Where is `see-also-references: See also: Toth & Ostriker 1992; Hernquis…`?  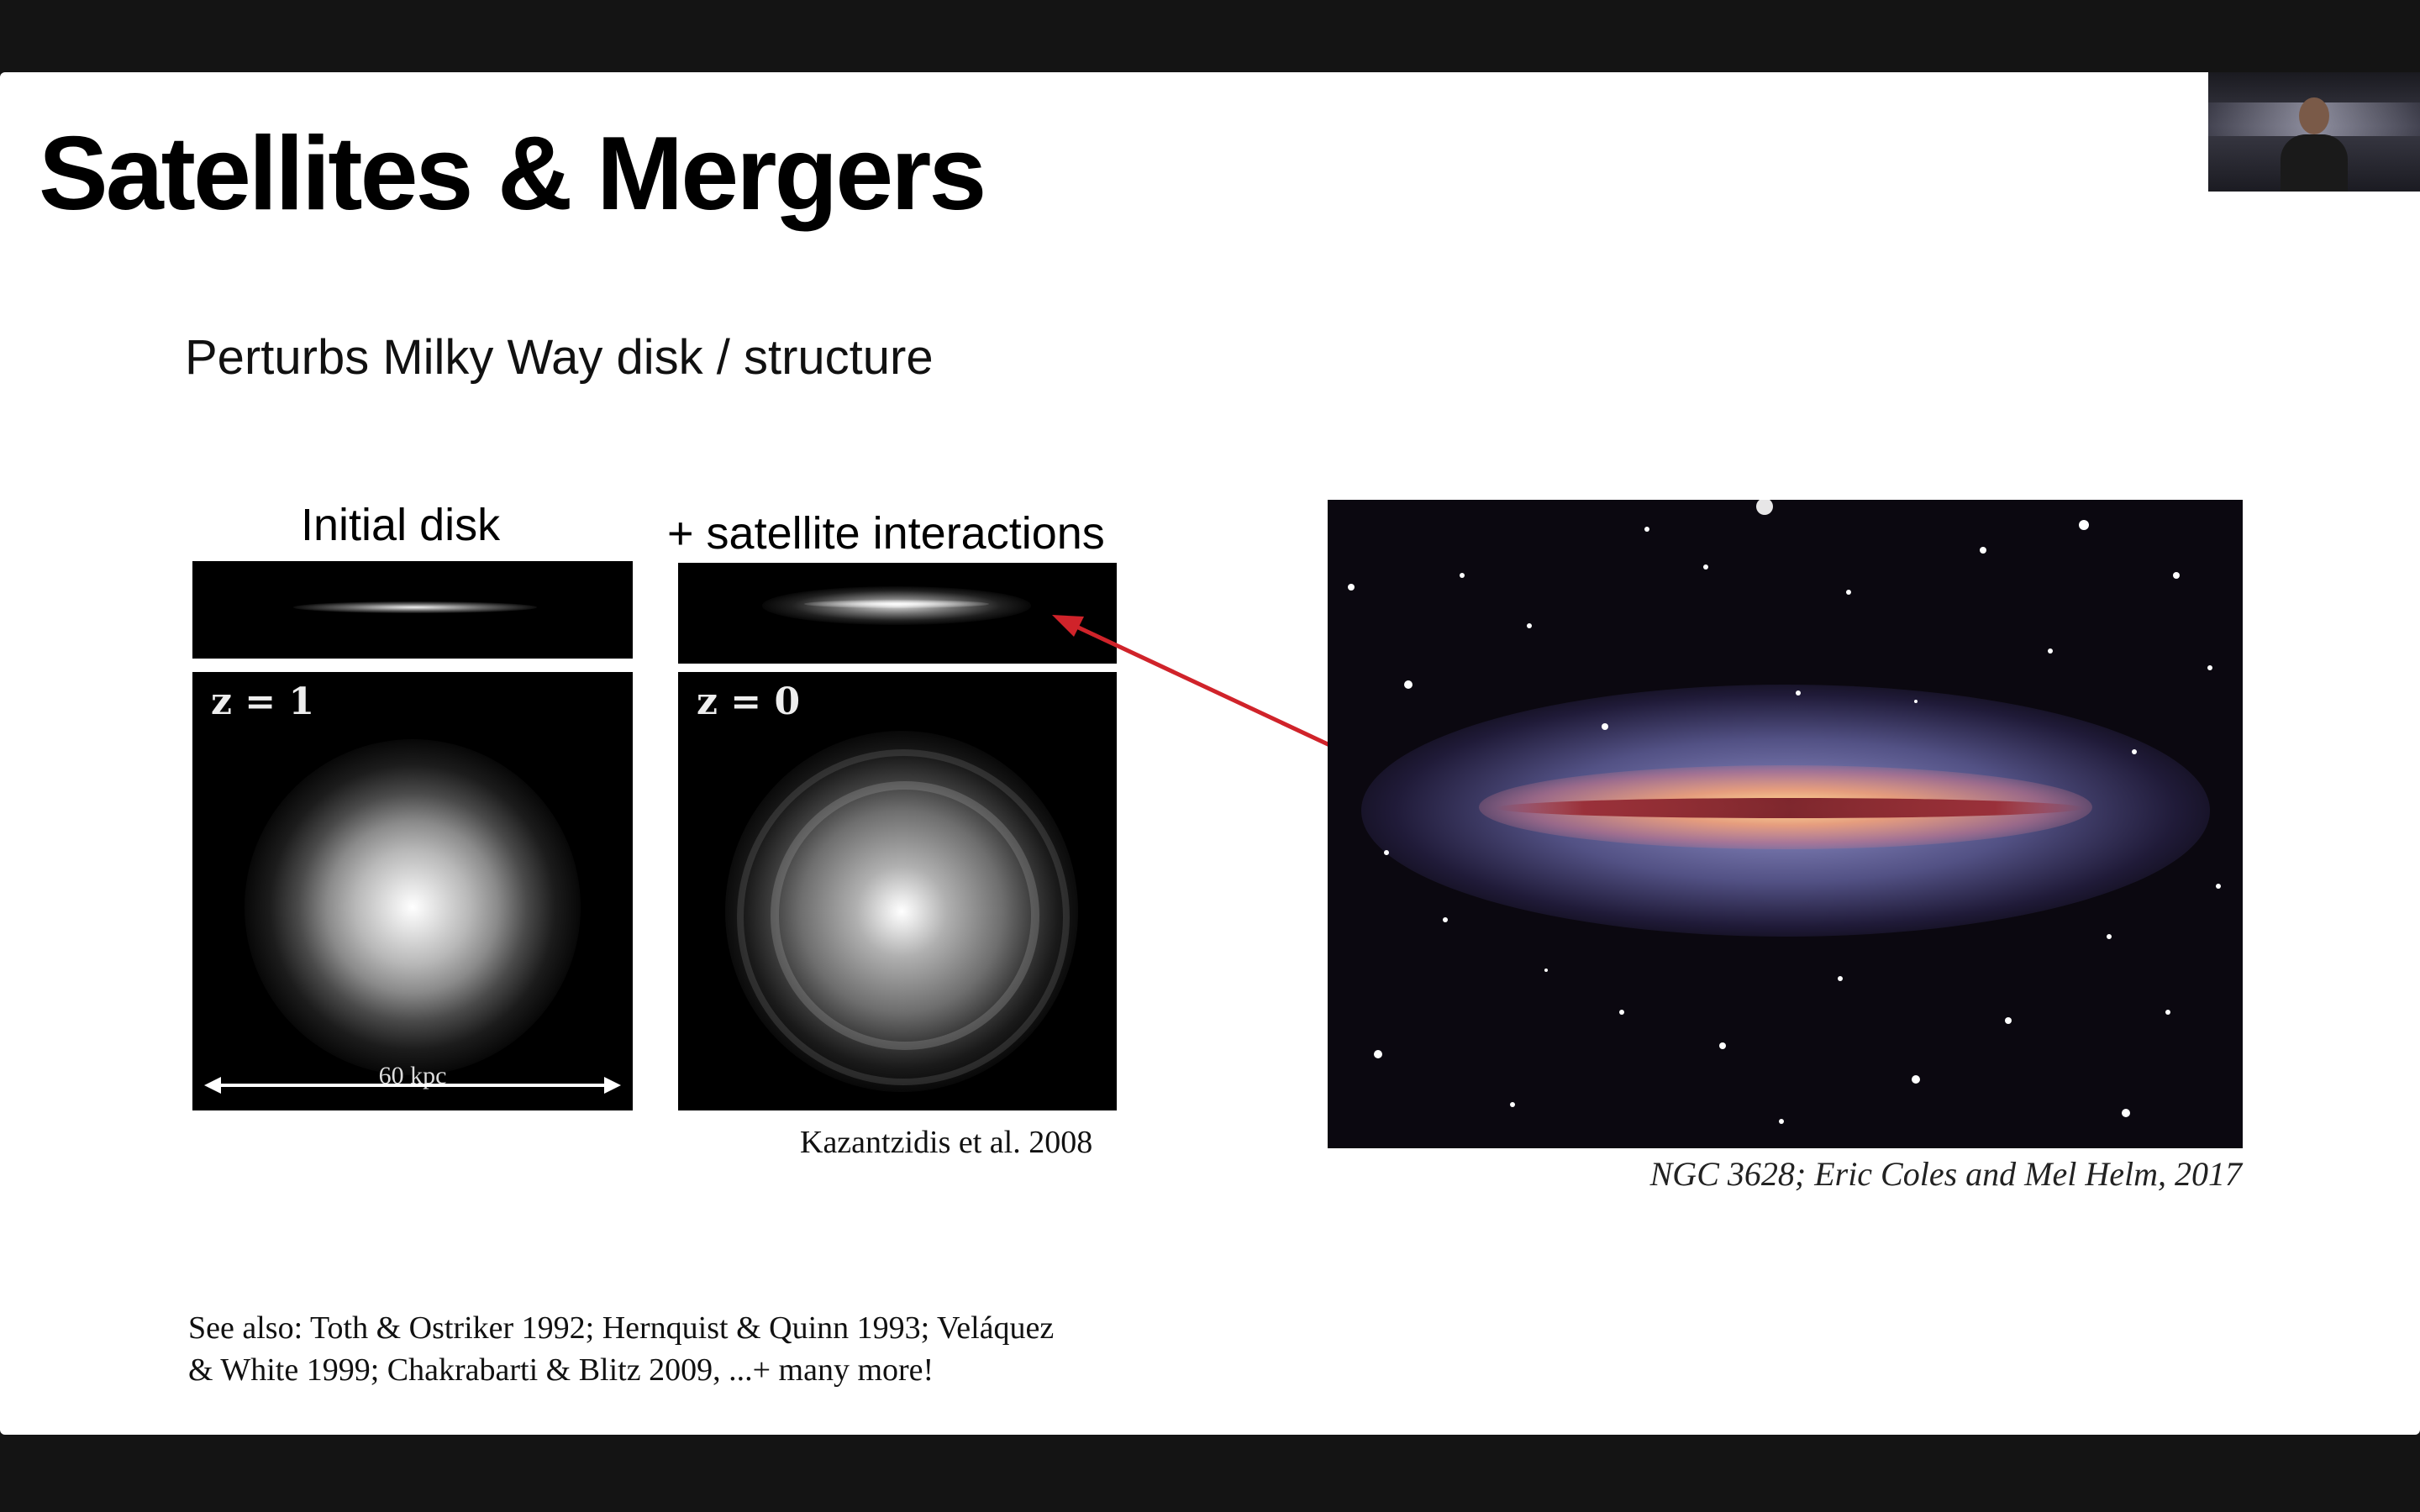
see-also-references: See also: Toth & Ostriker 1992; Hernquis… is located at coordinates (675, 1349).